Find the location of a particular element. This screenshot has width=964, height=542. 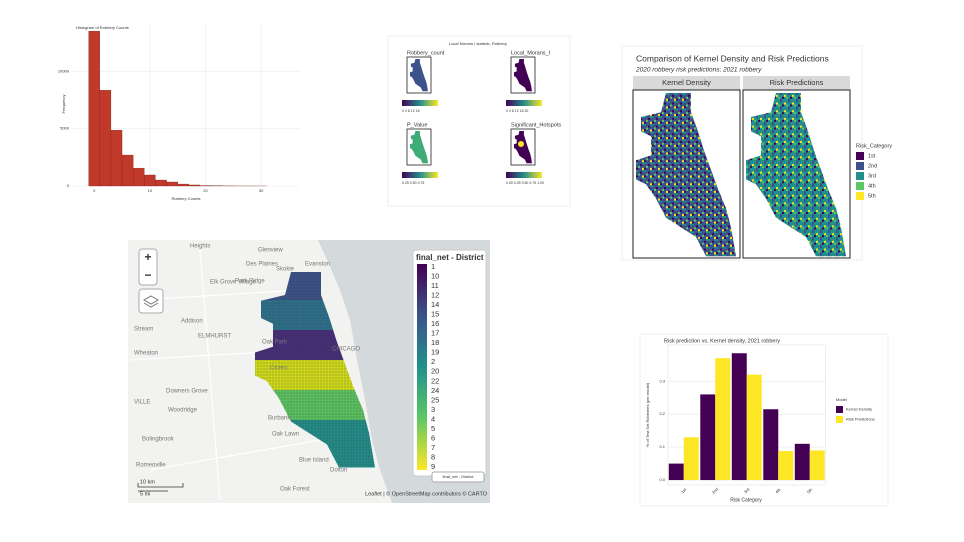

x-tick-label: 1st is located at coordinates (684, 490).